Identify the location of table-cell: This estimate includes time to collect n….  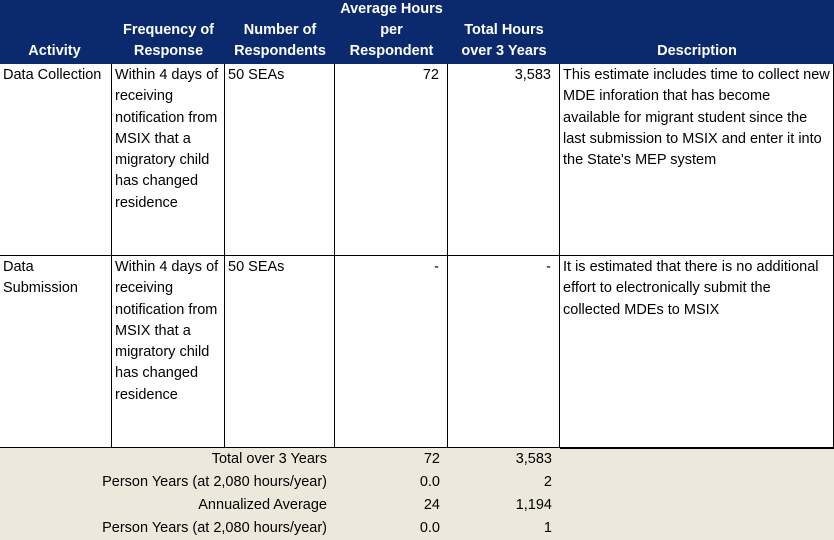
(697, 160).